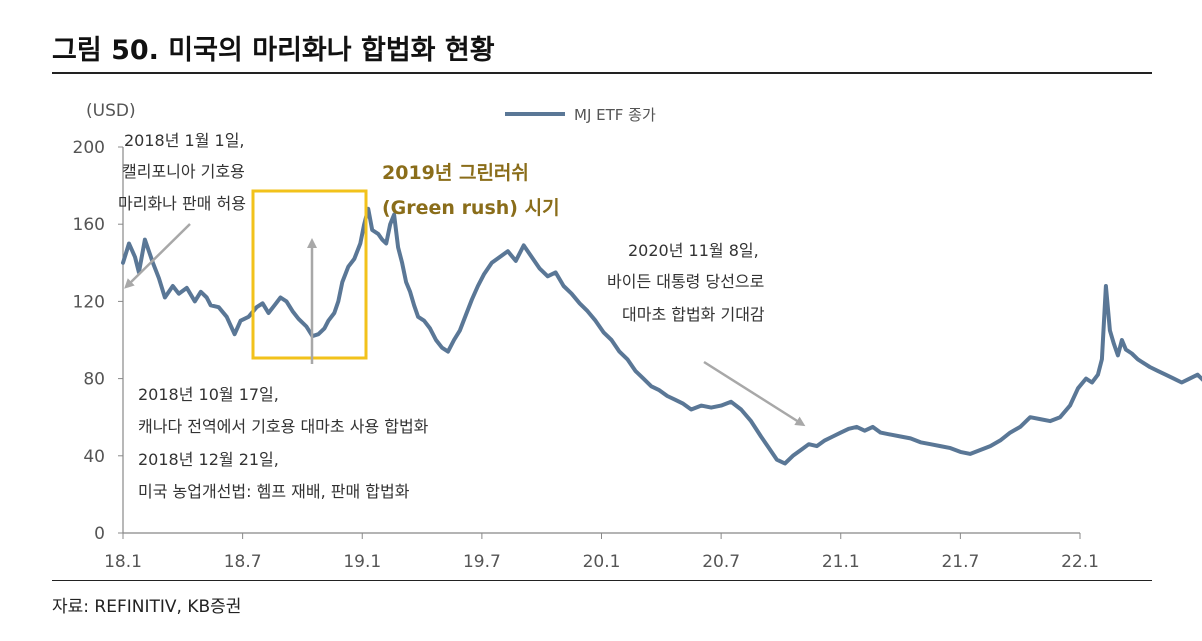  Describe the element at coordinates (273, 50) in the screenshot. I see `page-title: 그림 50. 미국의 마리화나 합법화 현황` at that location.